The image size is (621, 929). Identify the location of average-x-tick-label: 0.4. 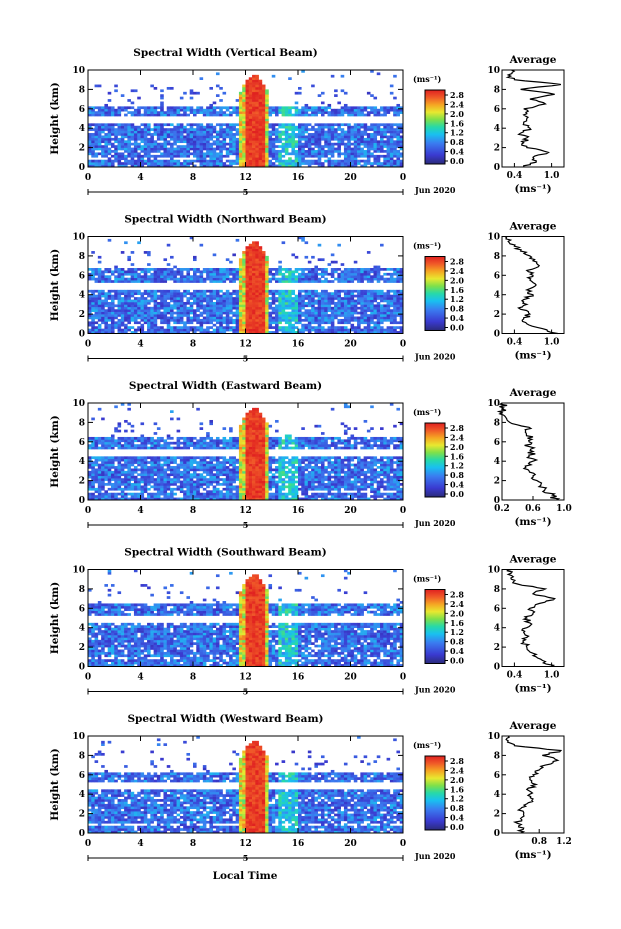
(515, 343).